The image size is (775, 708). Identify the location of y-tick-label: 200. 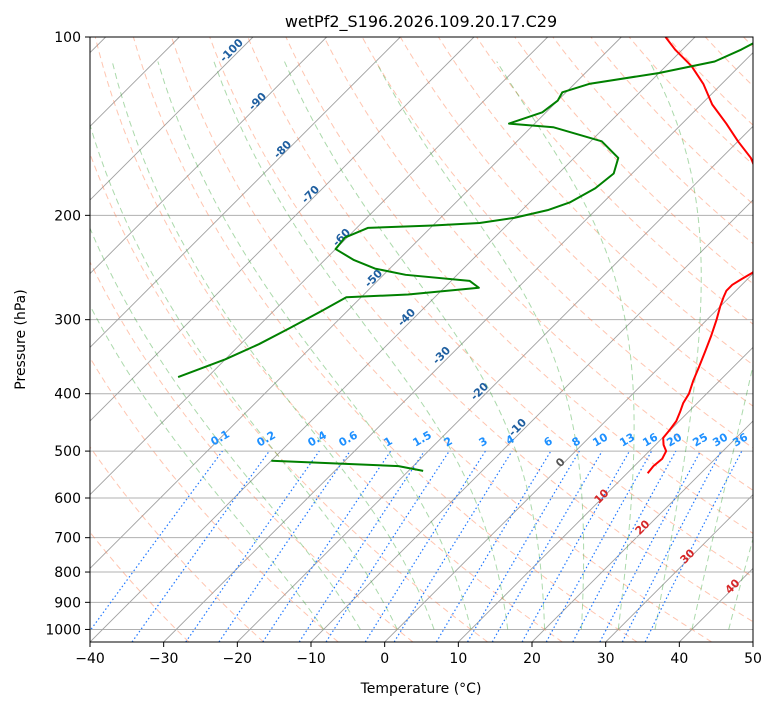
(67, 216).